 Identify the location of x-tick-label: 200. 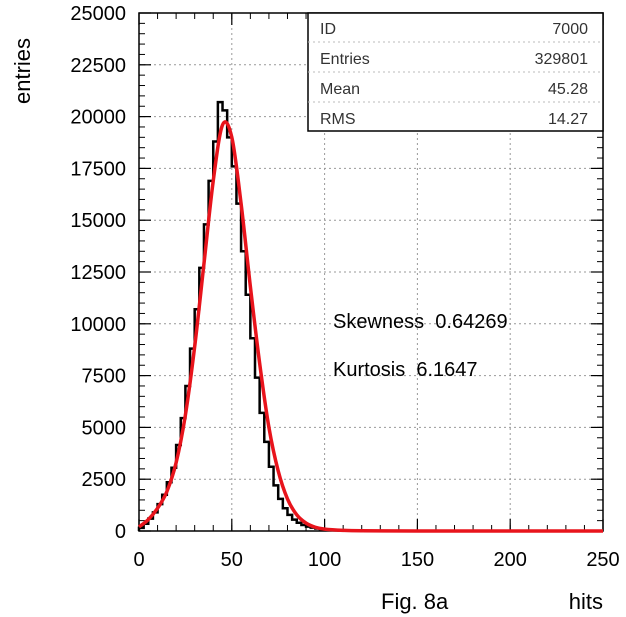
(510, 560).